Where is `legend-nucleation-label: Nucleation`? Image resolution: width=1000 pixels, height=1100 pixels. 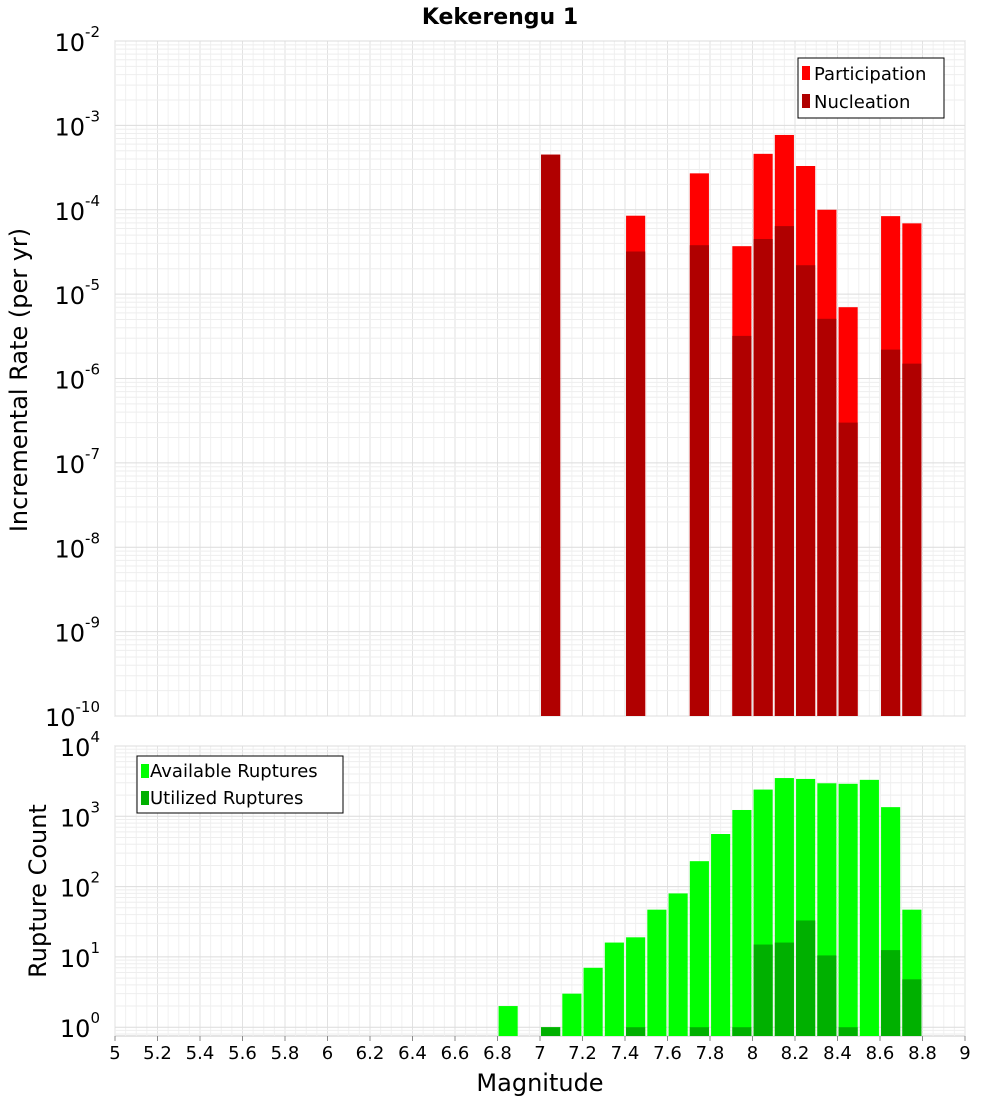
legend-nucleation-label: Nucleation is located at coordinates (862, 102).